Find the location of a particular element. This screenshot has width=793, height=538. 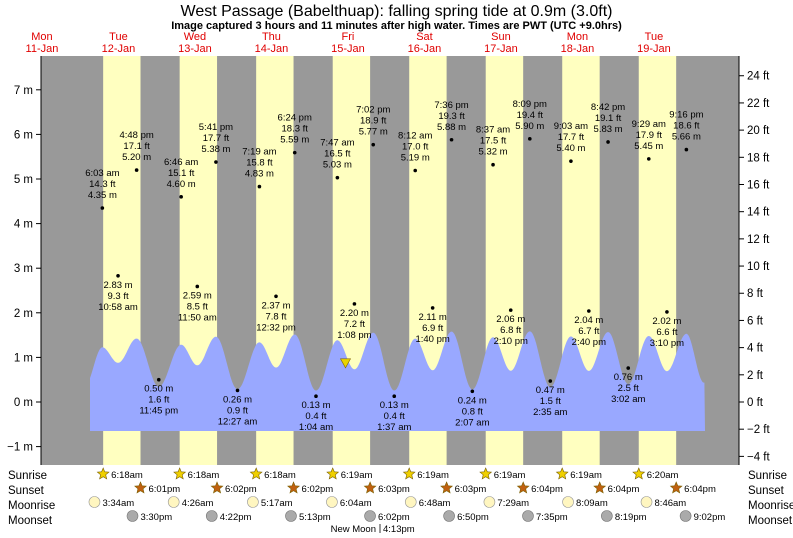

left-tick-label: 0 m is located at coordinates (23, 403).